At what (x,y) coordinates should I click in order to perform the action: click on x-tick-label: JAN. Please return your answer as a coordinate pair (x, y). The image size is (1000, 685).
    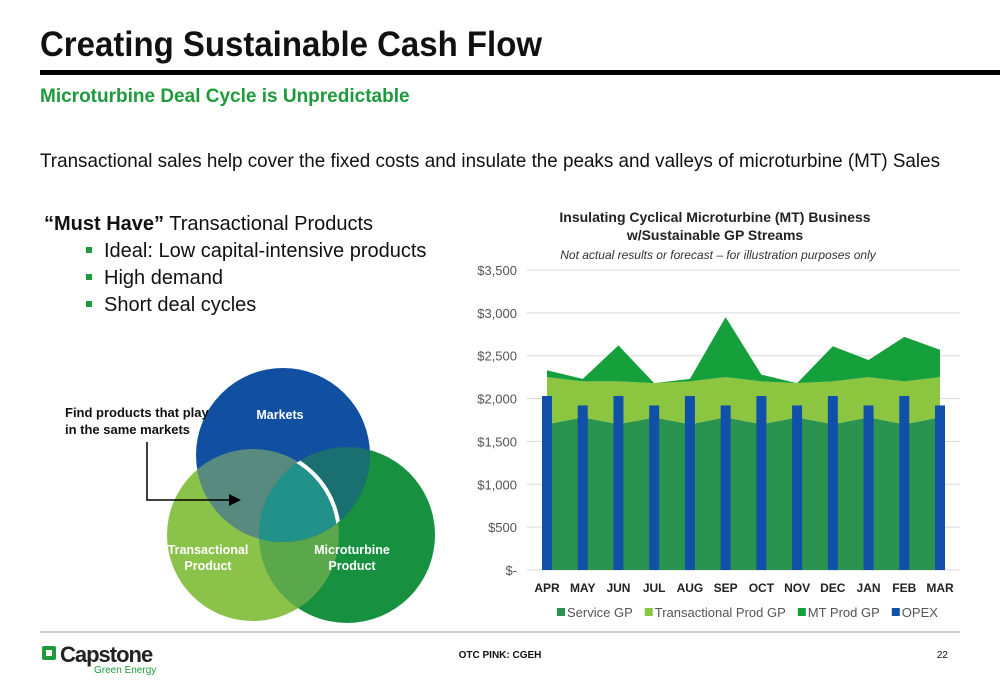
    Looking at the image, I should click on (869, 588).